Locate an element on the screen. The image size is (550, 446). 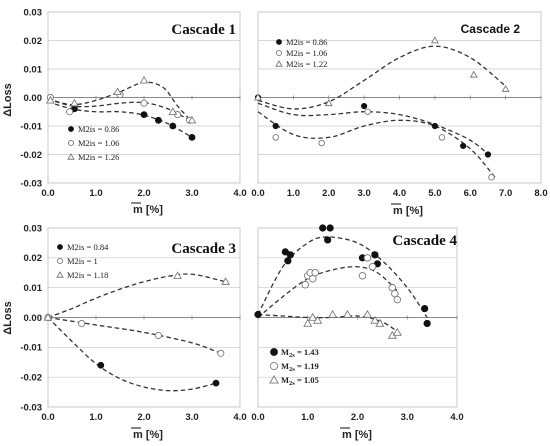
legend: M2is = 0.84 M2is = 1 M2is = 1.18 is located at coordinates (82, 261).